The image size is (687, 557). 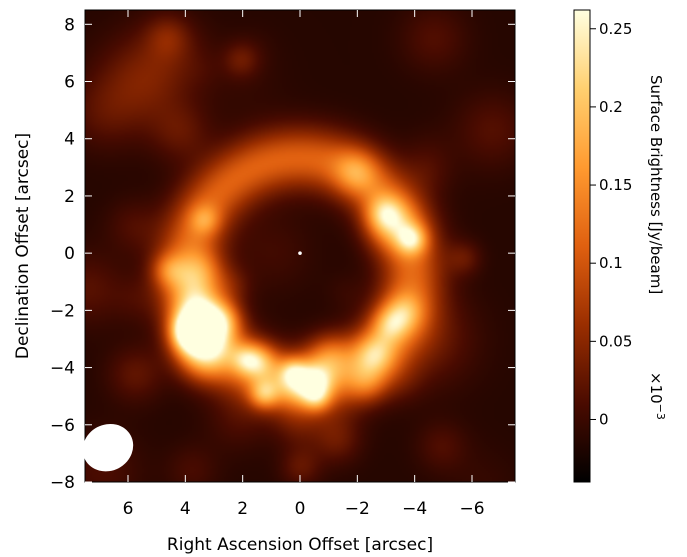 What do you see at coordinates (242, 509) in the screenshot?
I see `x-tick-label: 2` at bounding box center [242, 509].